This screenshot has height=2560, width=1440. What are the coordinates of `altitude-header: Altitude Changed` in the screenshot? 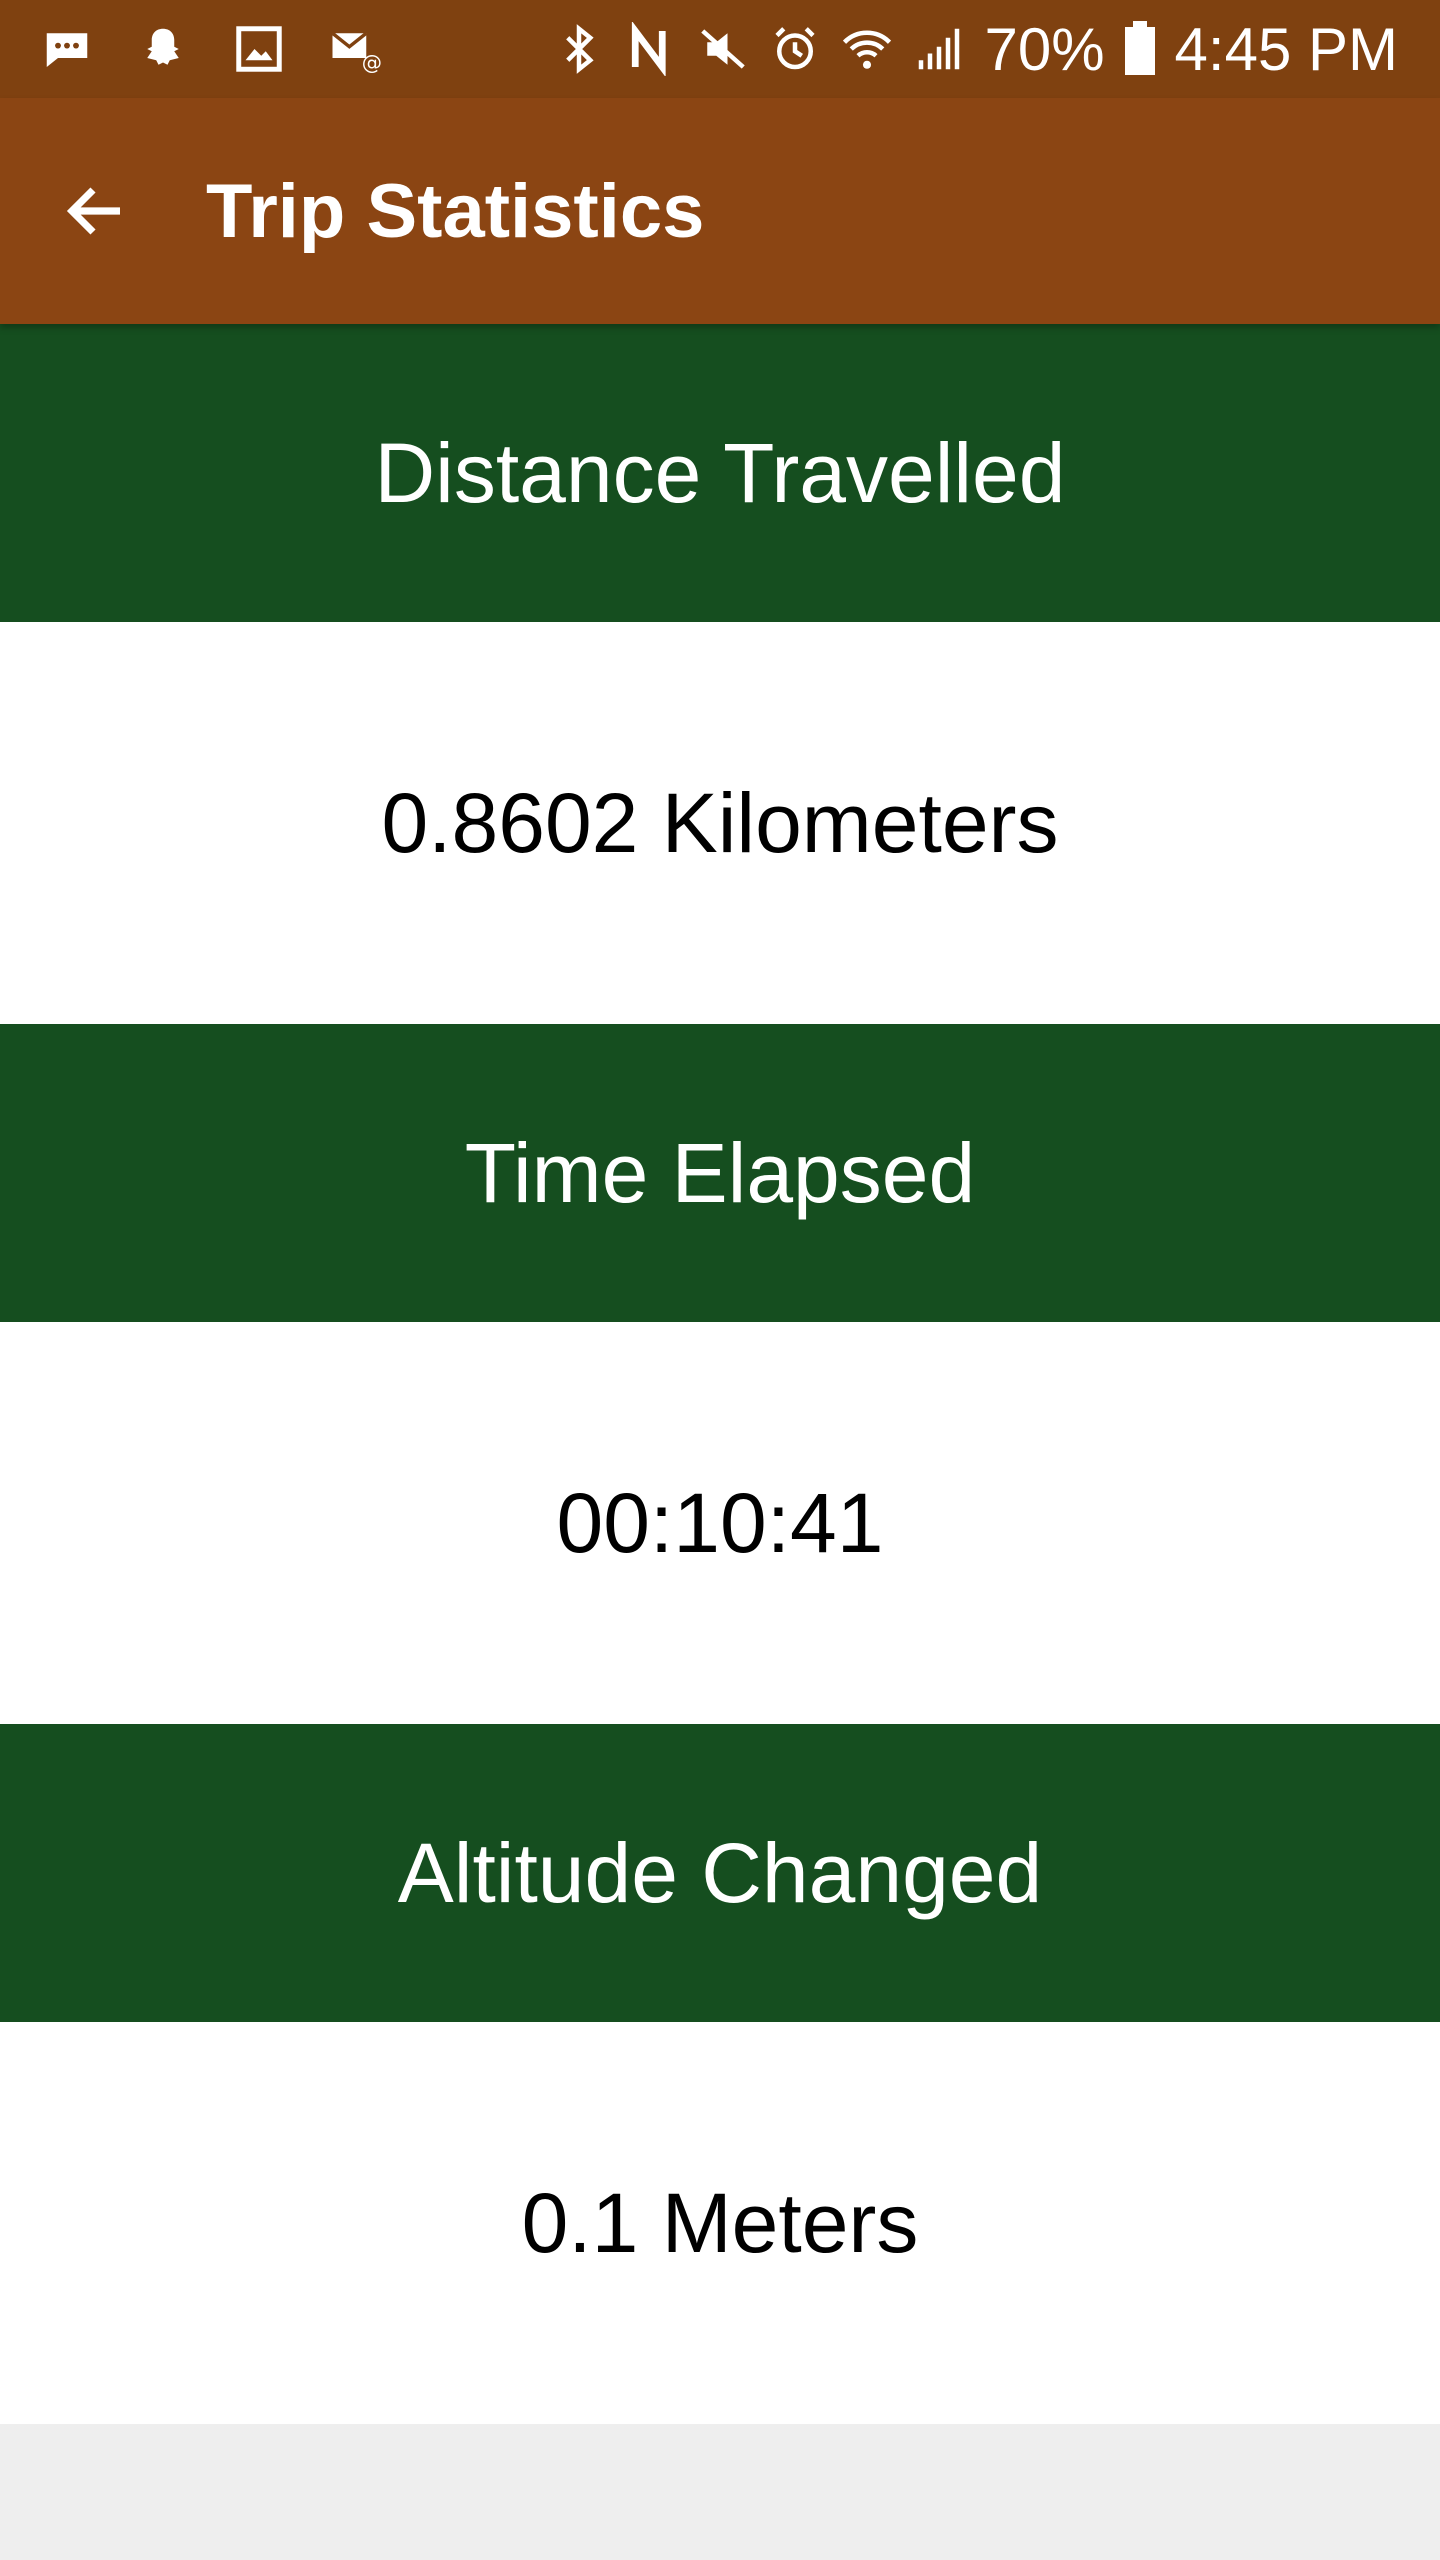 It's located at (720, 1873).